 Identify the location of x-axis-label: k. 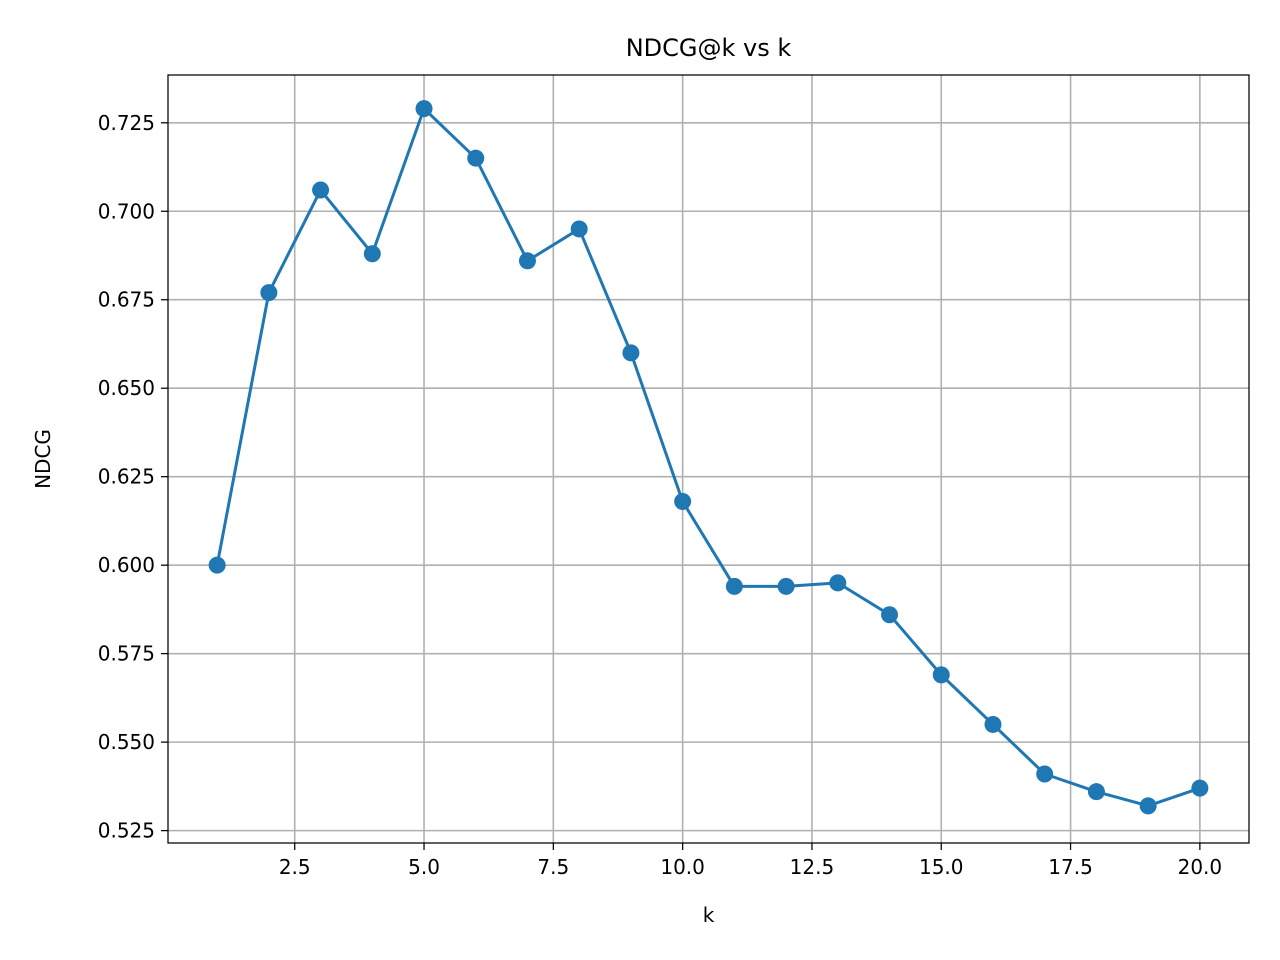
(709, 915).